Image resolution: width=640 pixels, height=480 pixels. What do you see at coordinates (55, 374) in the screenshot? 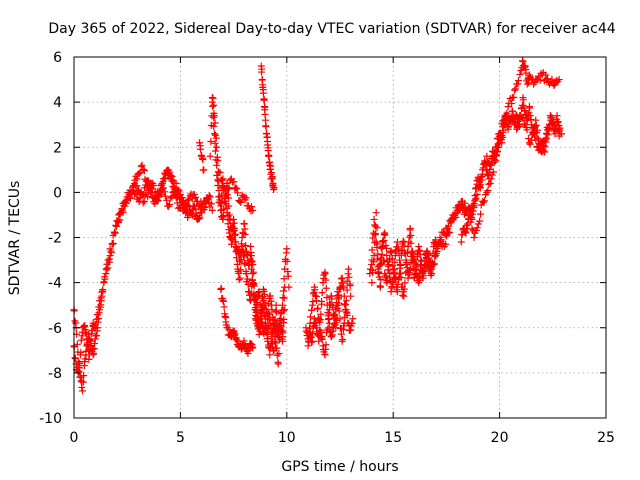
I see `y-tick-label: -8` at bounding box center [55, 374].